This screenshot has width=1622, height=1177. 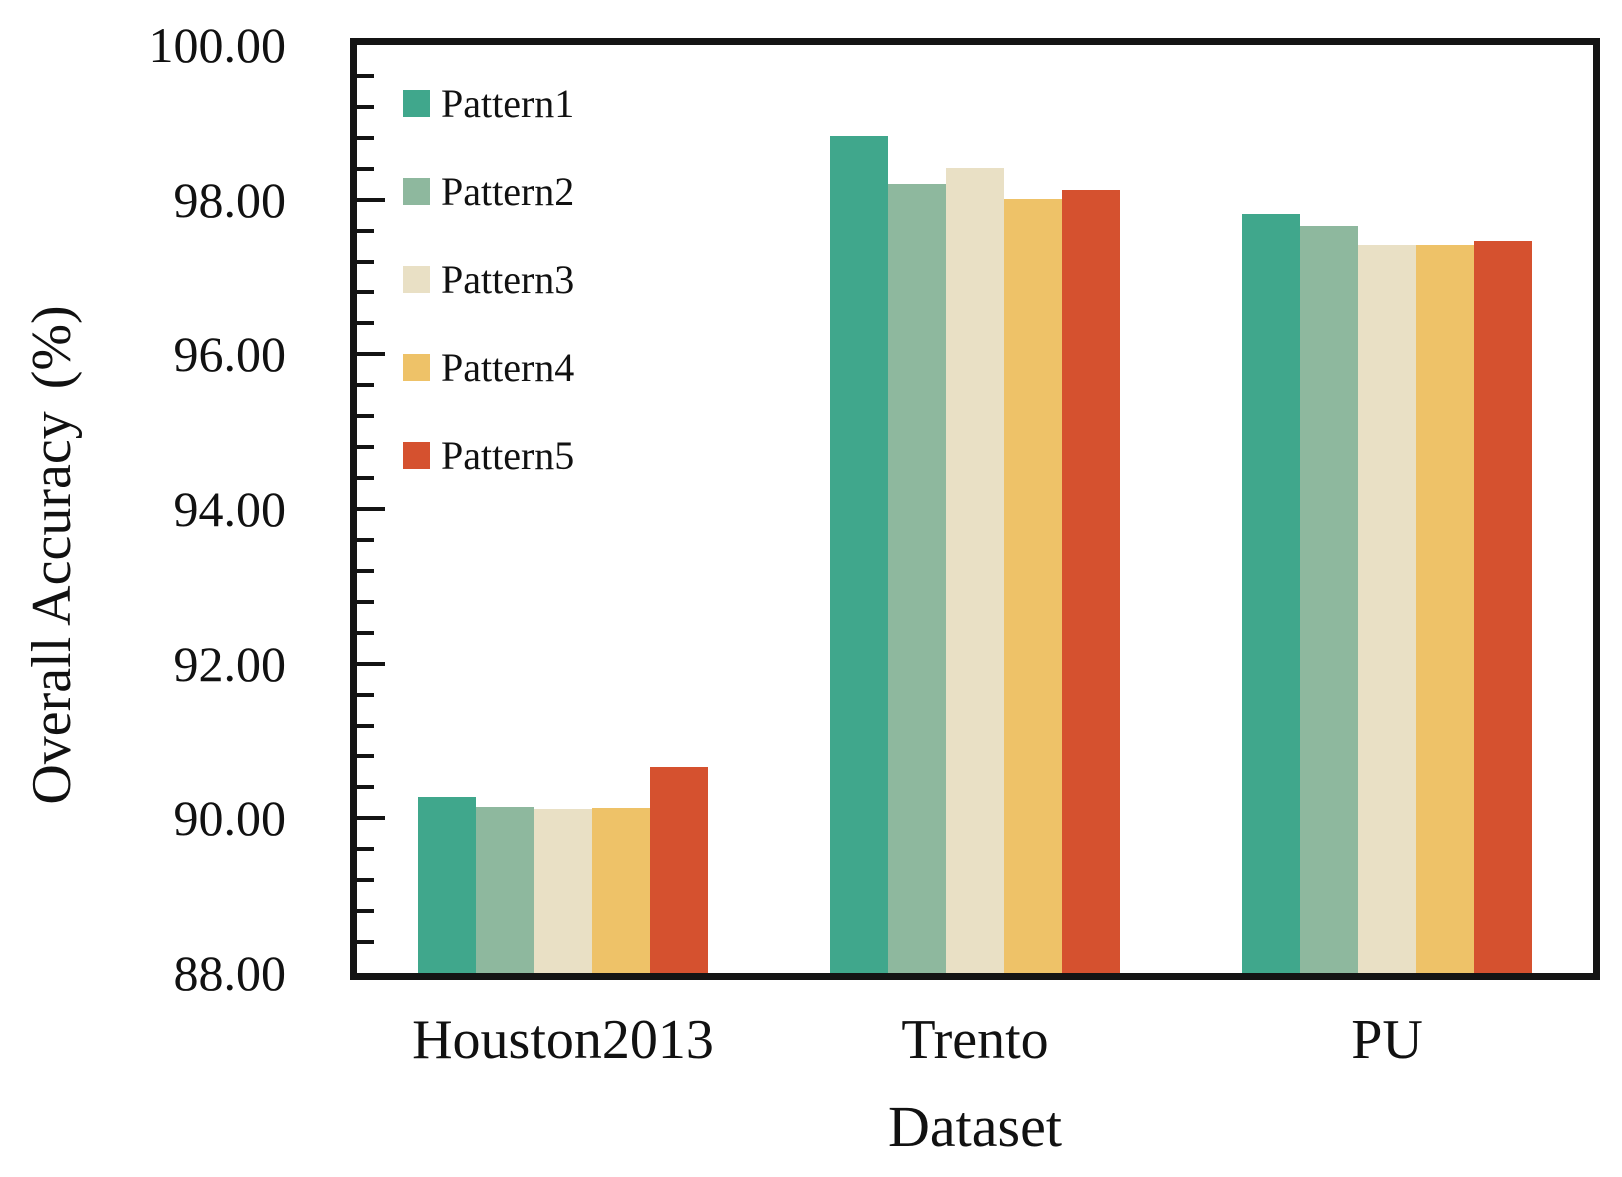 What do you see at coordinates (416, 103) in the screenshot?
I see `legend-swatch-pattern1` at bounding box center [416, 103].